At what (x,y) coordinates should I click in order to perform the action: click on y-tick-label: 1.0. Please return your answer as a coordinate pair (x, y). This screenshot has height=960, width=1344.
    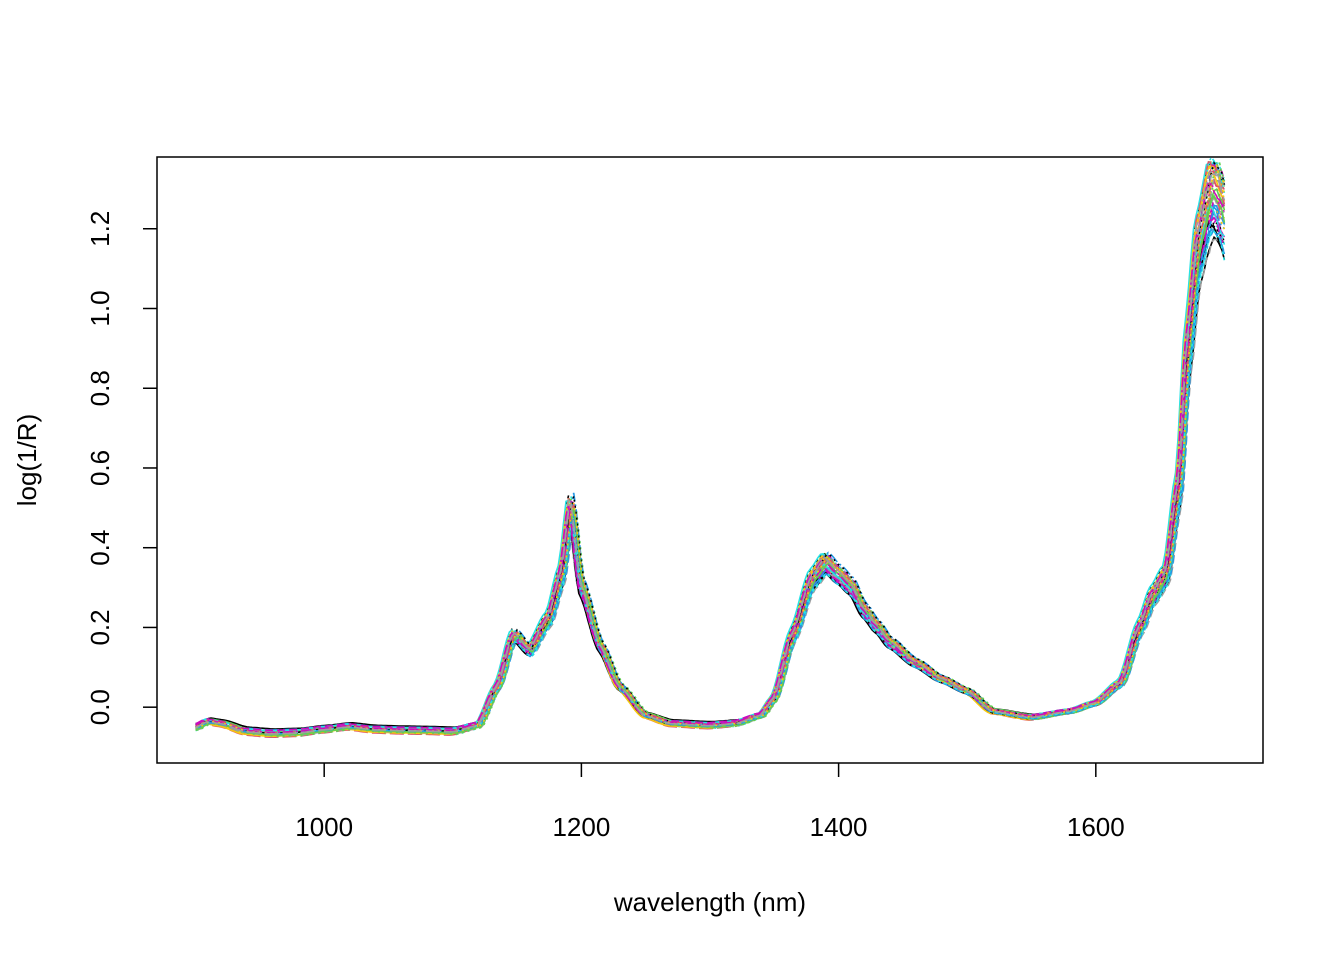
    Looking at the image, I should click on (100, 308).